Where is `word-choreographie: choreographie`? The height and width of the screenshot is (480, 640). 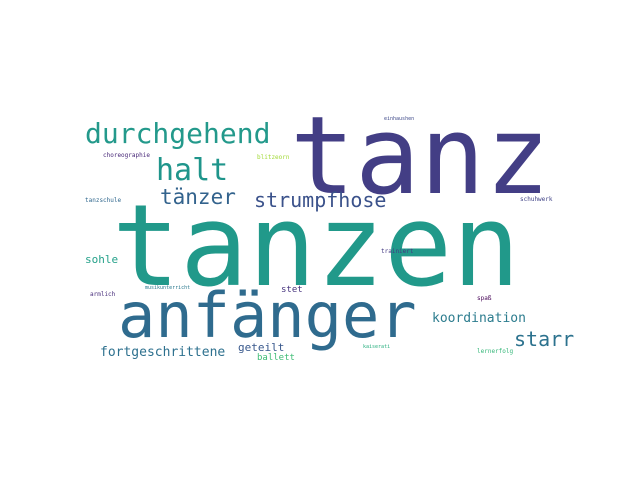
word-choreographie: choreographie is located at coordinates (126, 155).